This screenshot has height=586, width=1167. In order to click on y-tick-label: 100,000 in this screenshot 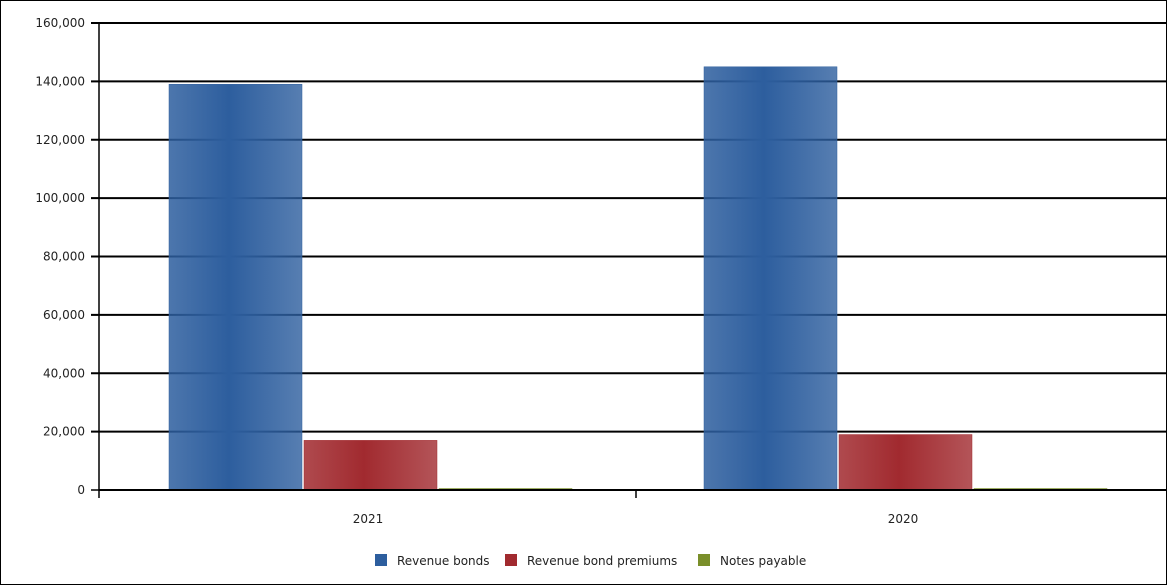, I will do `click(60, 198)`.